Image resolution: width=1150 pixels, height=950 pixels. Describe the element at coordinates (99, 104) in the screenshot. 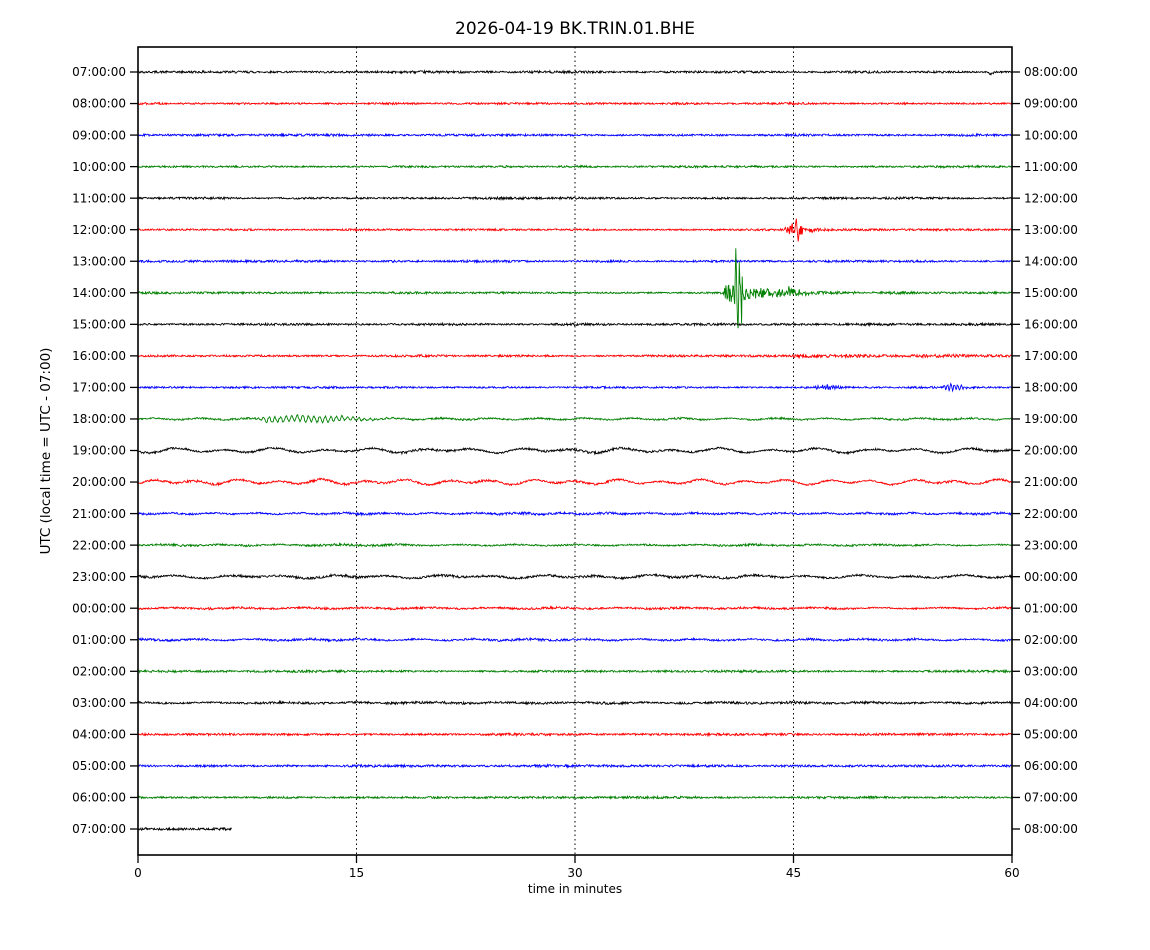

I see `left-time-label: 08:00:00` at that location.